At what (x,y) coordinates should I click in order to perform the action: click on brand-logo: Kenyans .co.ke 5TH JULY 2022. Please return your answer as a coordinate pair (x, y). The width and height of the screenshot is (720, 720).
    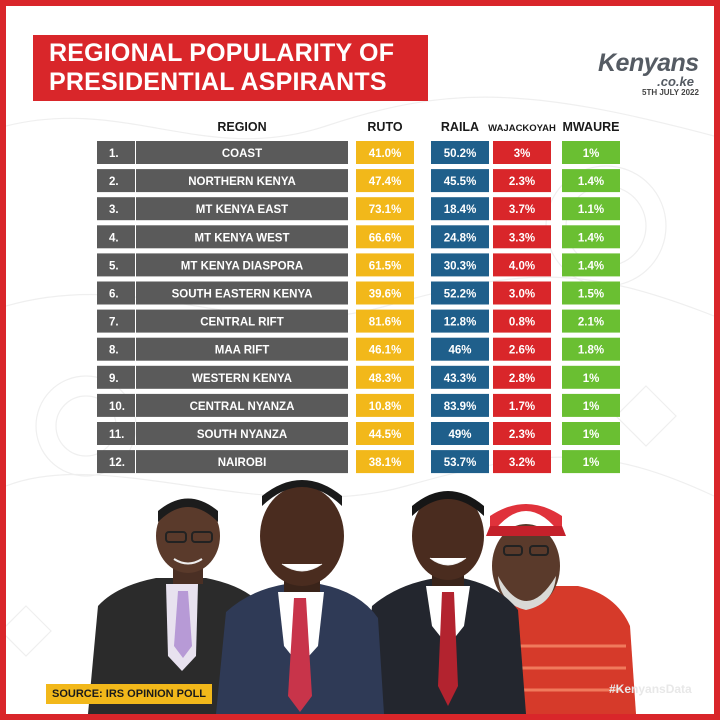
    Looking at the image, I should click on (653, 74).